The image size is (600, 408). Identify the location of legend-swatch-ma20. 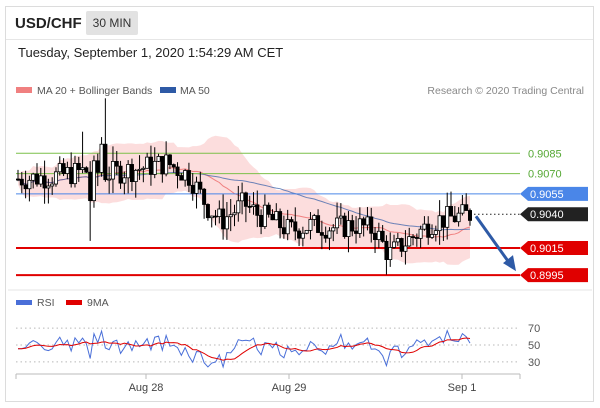
(24, 90).